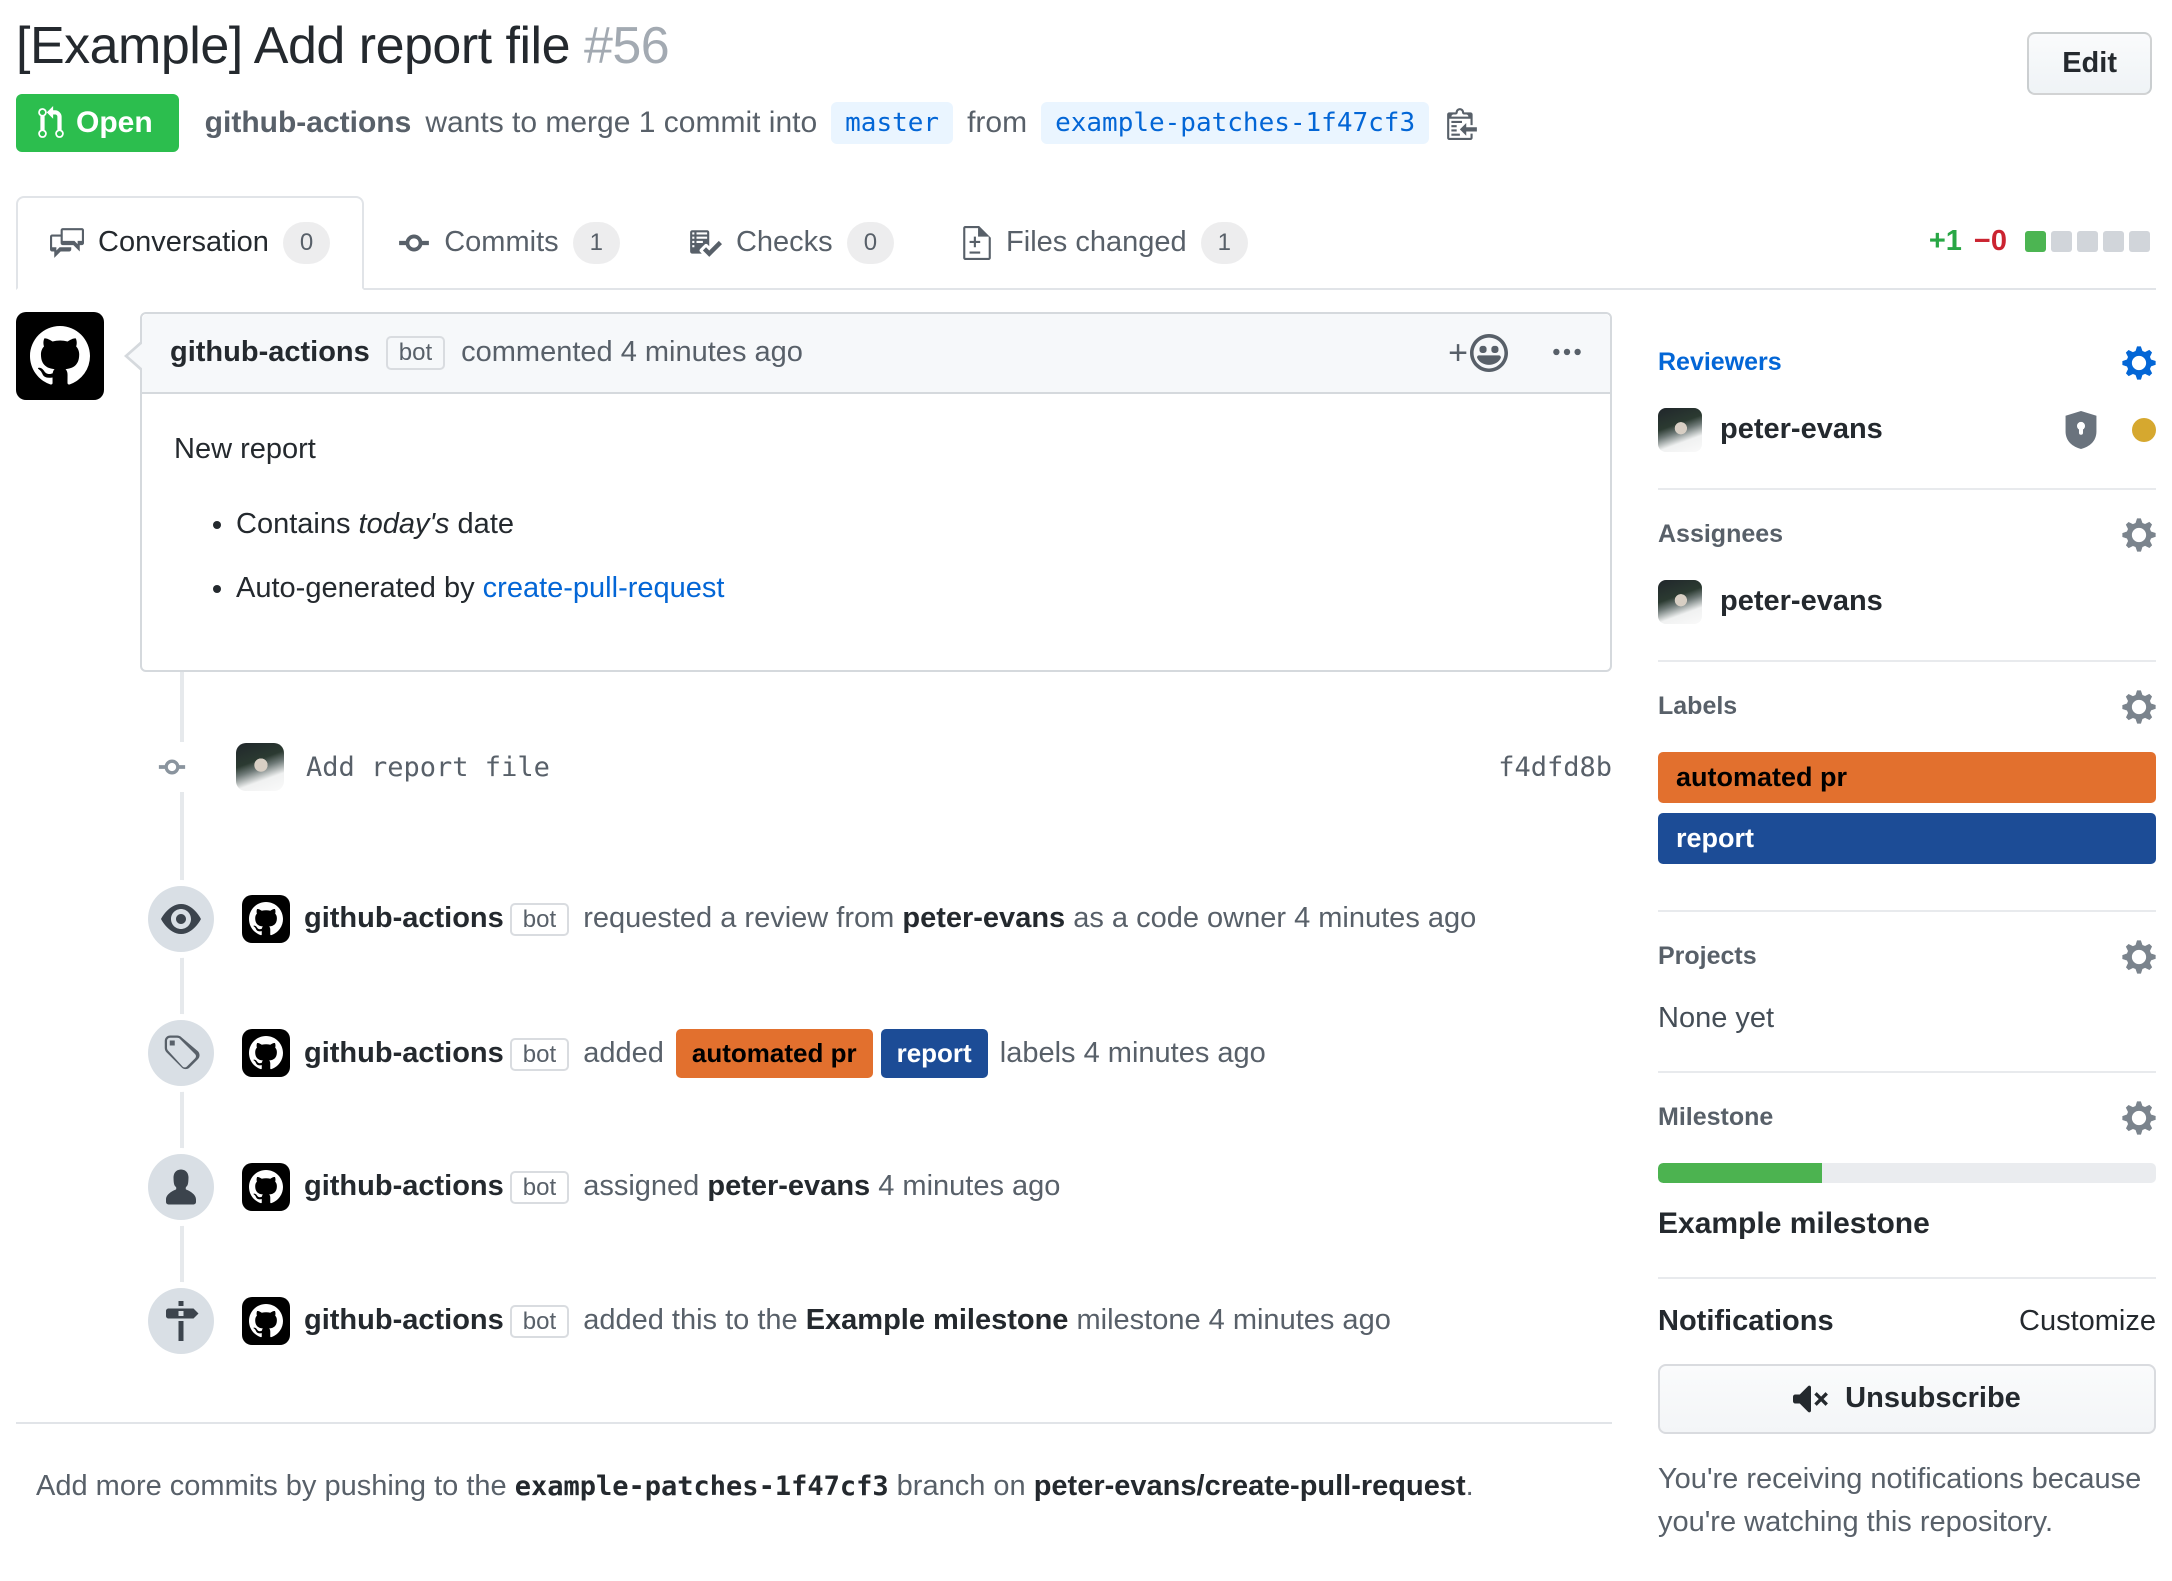  Describe the element at coordinates (501, 242) in the screenshot. I see `tab-commits-label: Commits` at that location.